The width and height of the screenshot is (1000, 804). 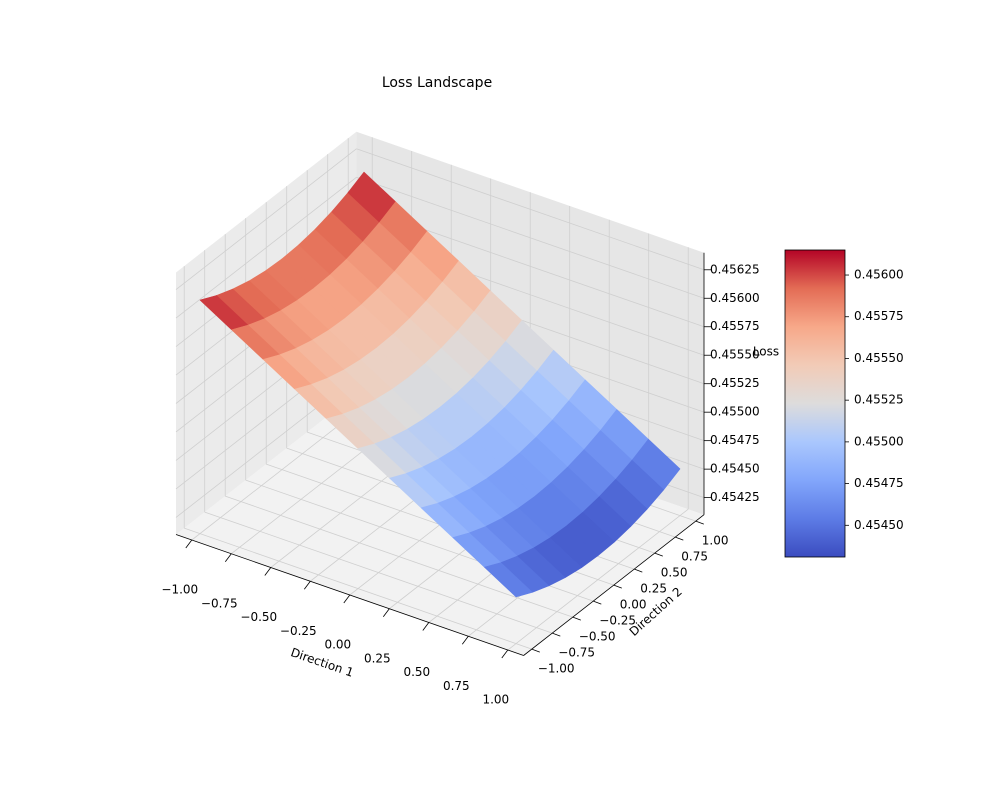 I want to click on x-tick-label: 0.75, so click(x=456, y=686).